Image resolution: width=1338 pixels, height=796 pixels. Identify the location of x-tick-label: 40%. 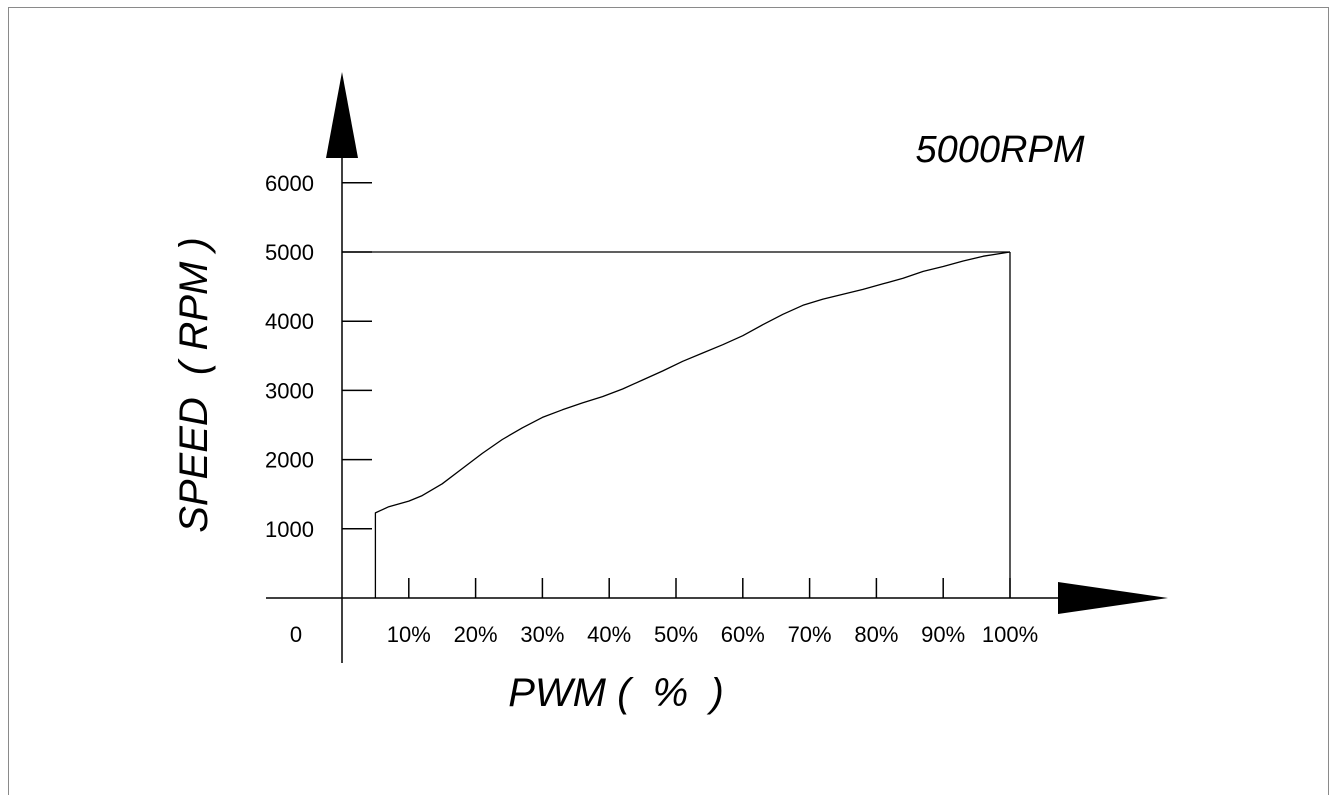
(609, 634).